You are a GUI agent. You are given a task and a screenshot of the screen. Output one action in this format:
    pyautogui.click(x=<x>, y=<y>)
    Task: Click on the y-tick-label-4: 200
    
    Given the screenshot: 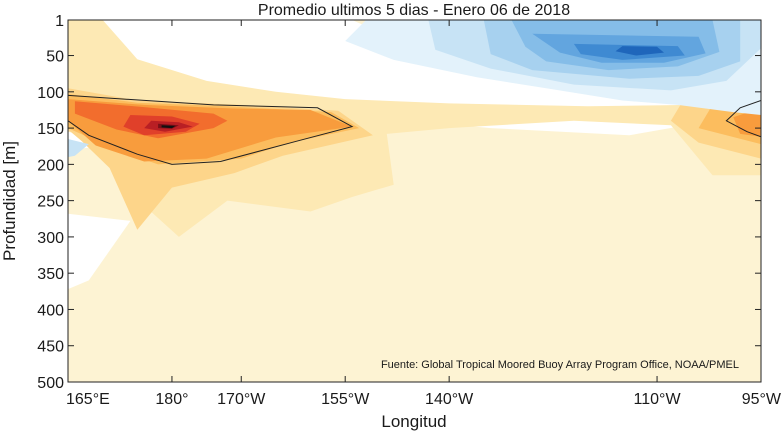 What is the action you would take?
    pyautogui.click(x=50, y=165)
    